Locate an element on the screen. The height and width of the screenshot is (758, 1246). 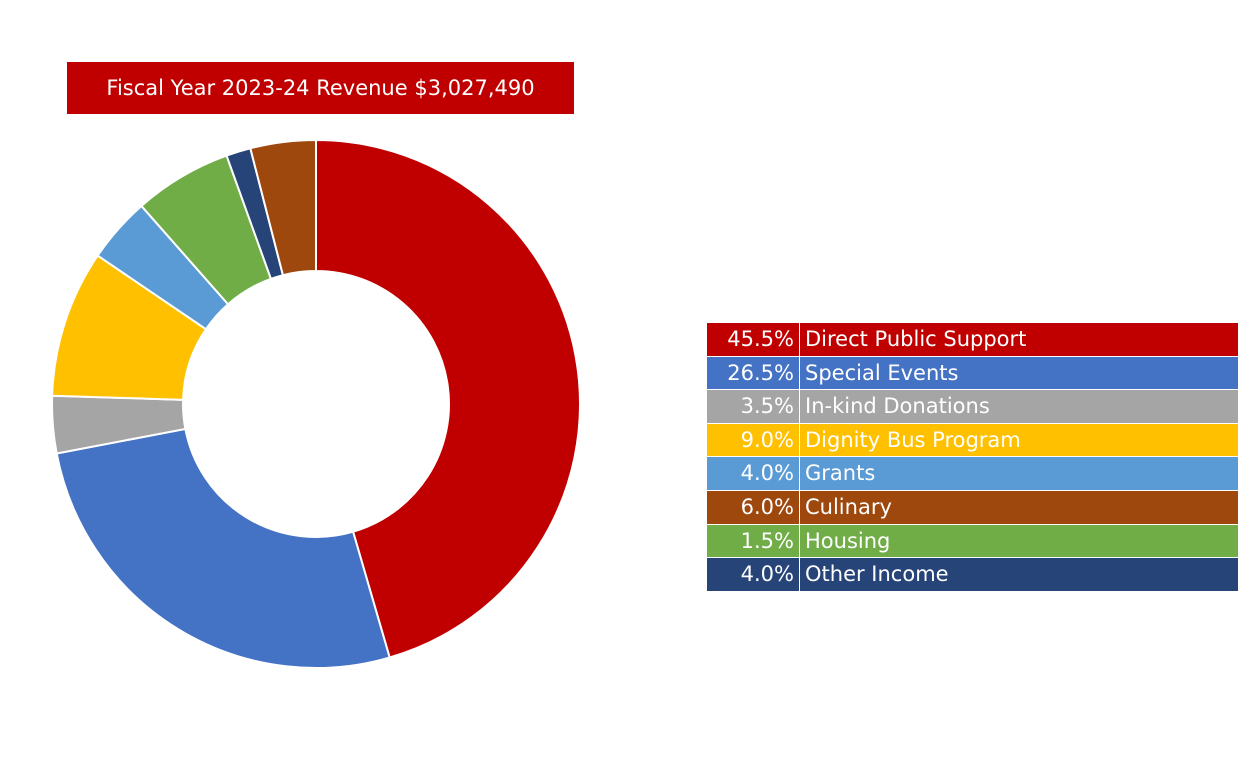
legend-percent: 9.0% is located at coordinates (753, 440).